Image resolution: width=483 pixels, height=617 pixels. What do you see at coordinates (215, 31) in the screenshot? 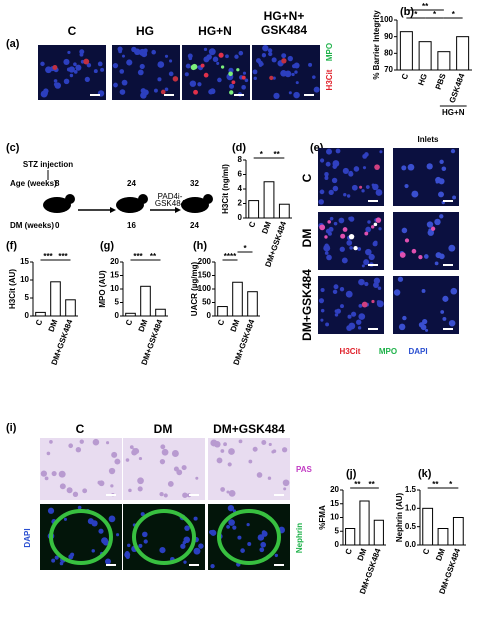
I see `column-label: HG+N` at bounding box center [215, 31].